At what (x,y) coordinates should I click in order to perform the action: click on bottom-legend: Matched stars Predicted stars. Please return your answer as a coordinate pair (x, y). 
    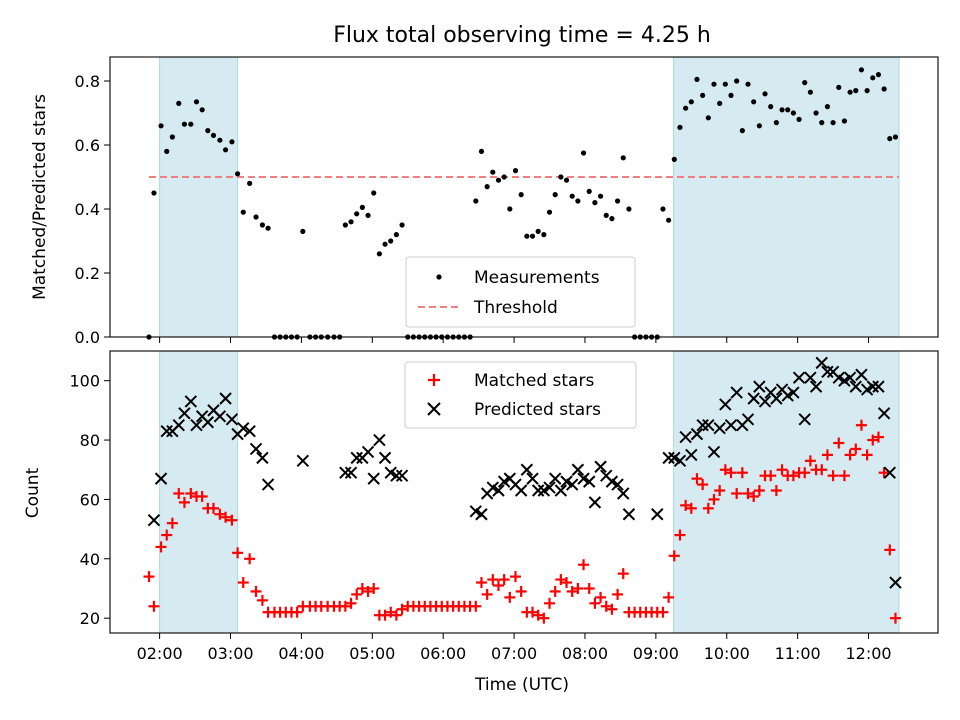
    Looking at the image, I should click on (520, 395).